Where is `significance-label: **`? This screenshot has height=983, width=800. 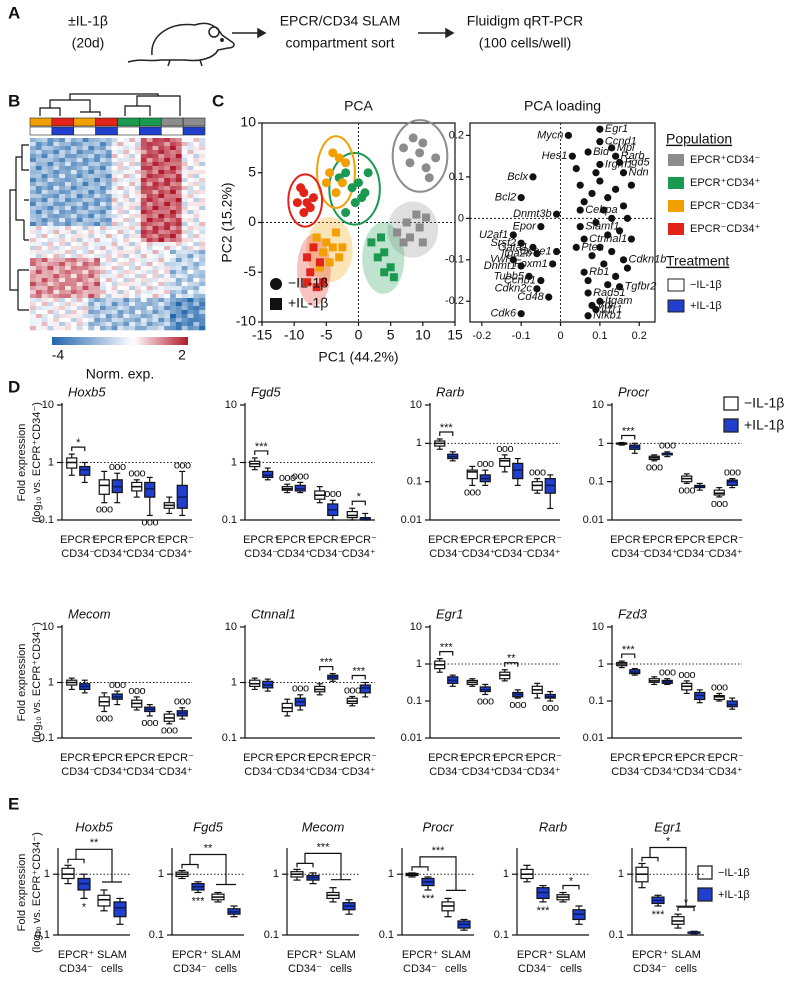 significance-label: ** is located at coordinates (511, 659).